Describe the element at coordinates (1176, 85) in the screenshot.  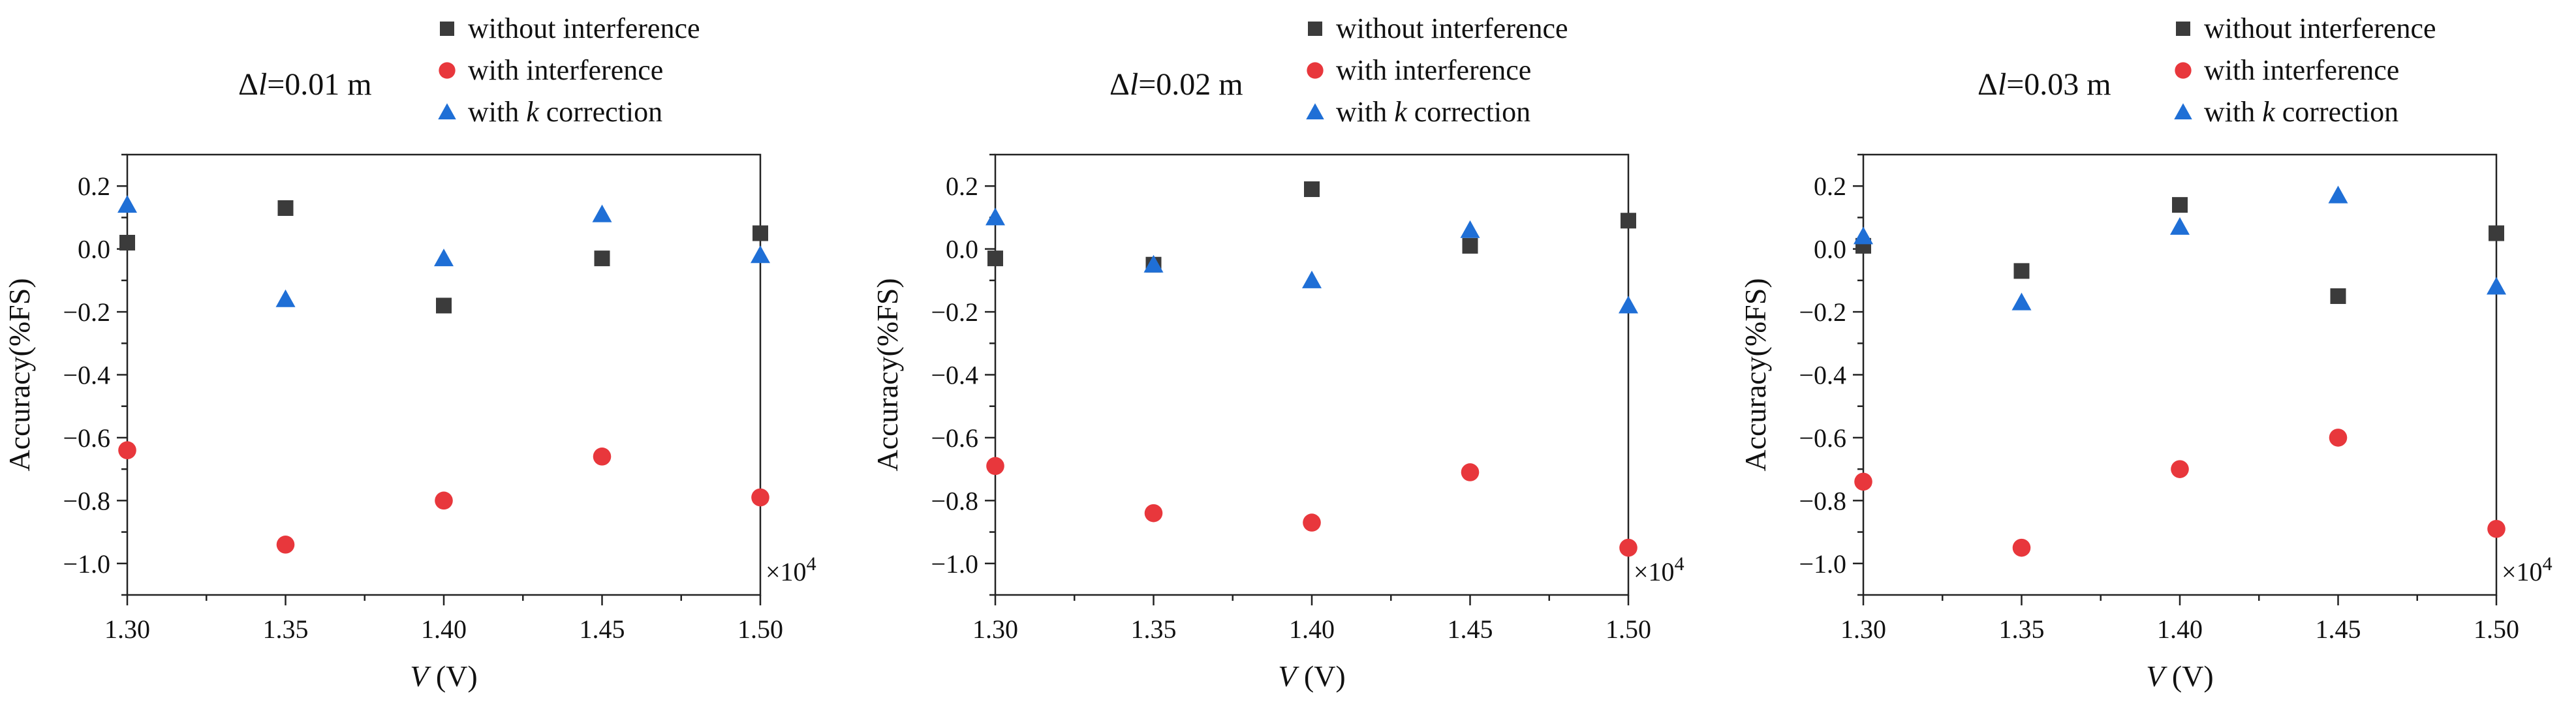
I see `panel-title: Δl=0.02 m` at that location.